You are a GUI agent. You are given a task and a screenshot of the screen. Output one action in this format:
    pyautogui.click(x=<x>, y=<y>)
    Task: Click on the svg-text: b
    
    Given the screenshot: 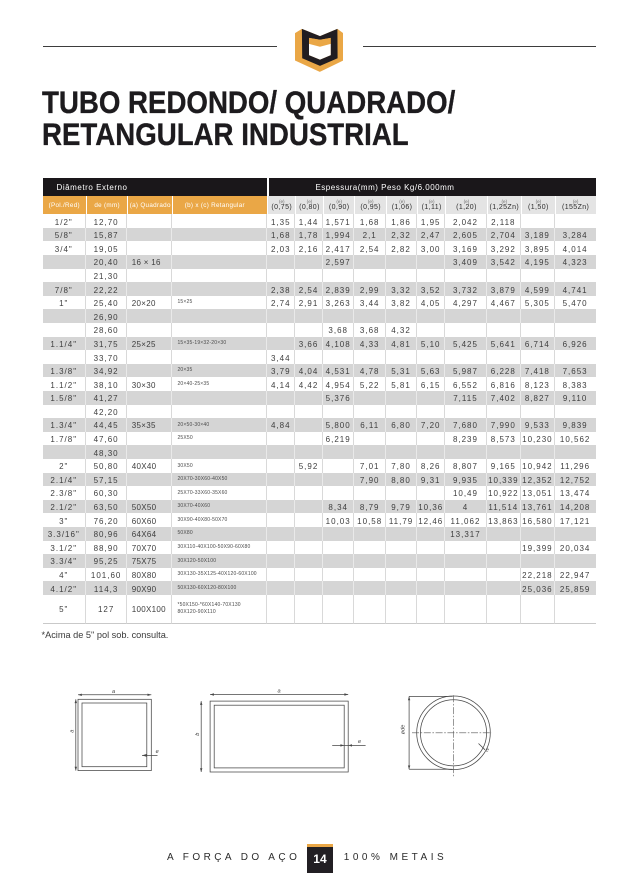 What is the action you would take?
    pyautogui.click(x=198, y=734)
    